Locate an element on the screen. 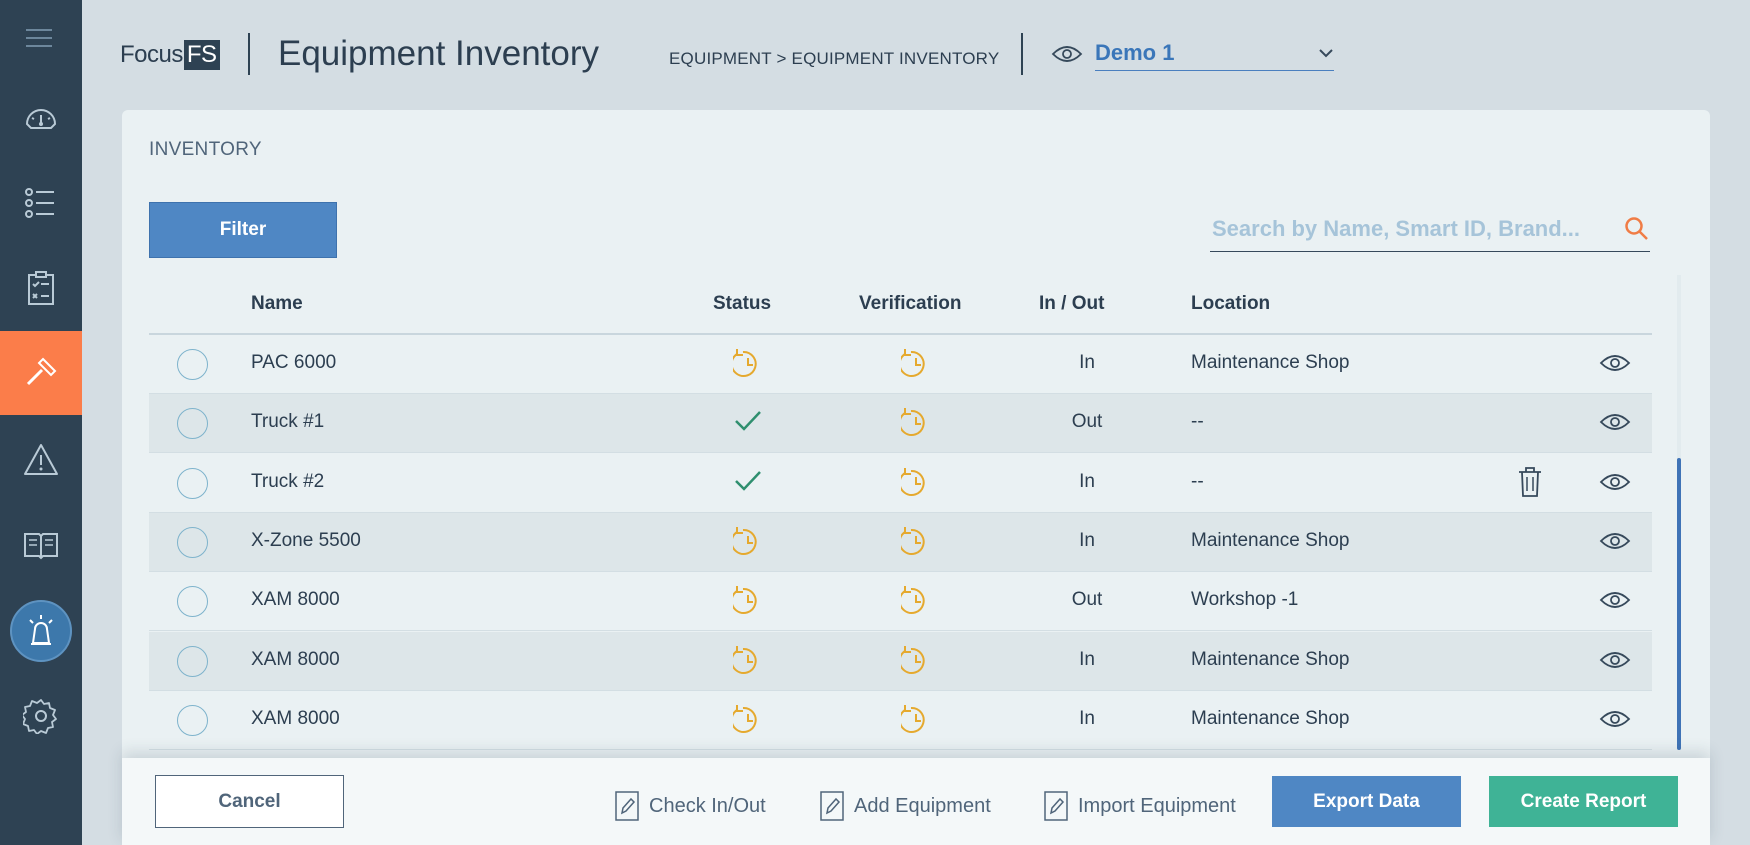 This screenshot has width=1750, height=845. equipment-name: Truck #2 is located at coordinates (288, 481).